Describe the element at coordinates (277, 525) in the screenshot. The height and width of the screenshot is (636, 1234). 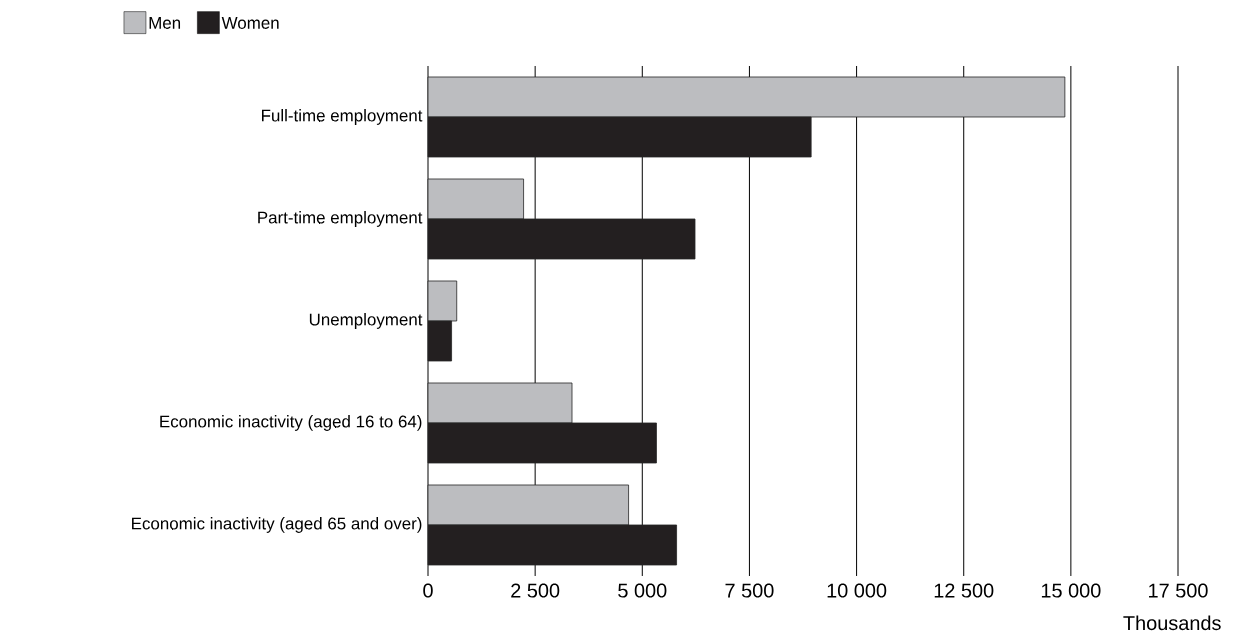
I see `y-tick-label: Economic inactivity (aged 65 and over)` at that location.